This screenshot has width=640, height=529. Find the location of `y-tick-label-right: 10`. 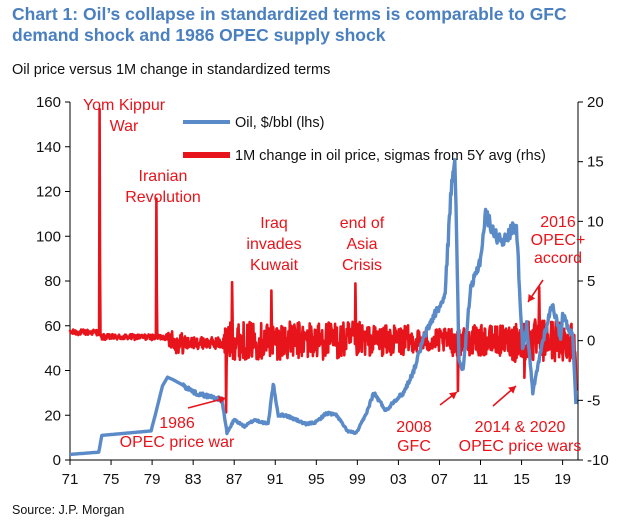

y-tick-label-right: 10 is located at coordinates (595, 221).